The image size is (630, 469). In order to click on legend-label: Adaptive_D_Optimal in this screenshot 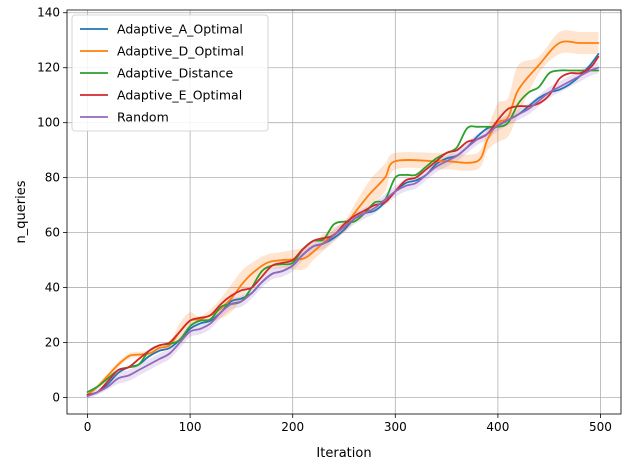, I will do `click(180, 51)`.